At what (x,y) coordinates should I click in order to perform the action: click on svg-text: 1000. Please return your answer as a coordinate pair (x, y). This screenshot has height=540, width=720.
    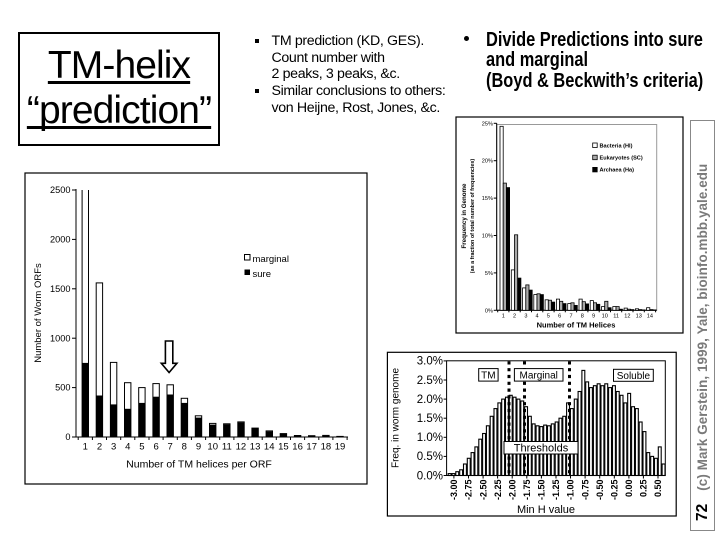
    Looking at the image, I should click on (60, 338).